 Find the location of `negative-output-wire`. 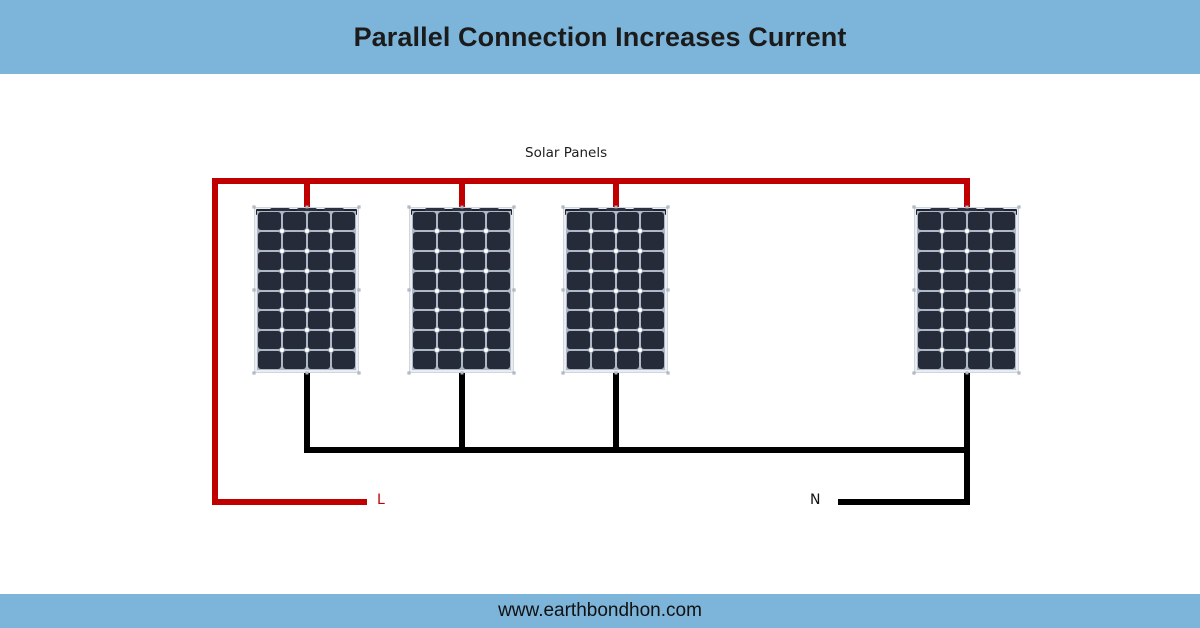

negative-output-wire is located at coordinates (904, 502).